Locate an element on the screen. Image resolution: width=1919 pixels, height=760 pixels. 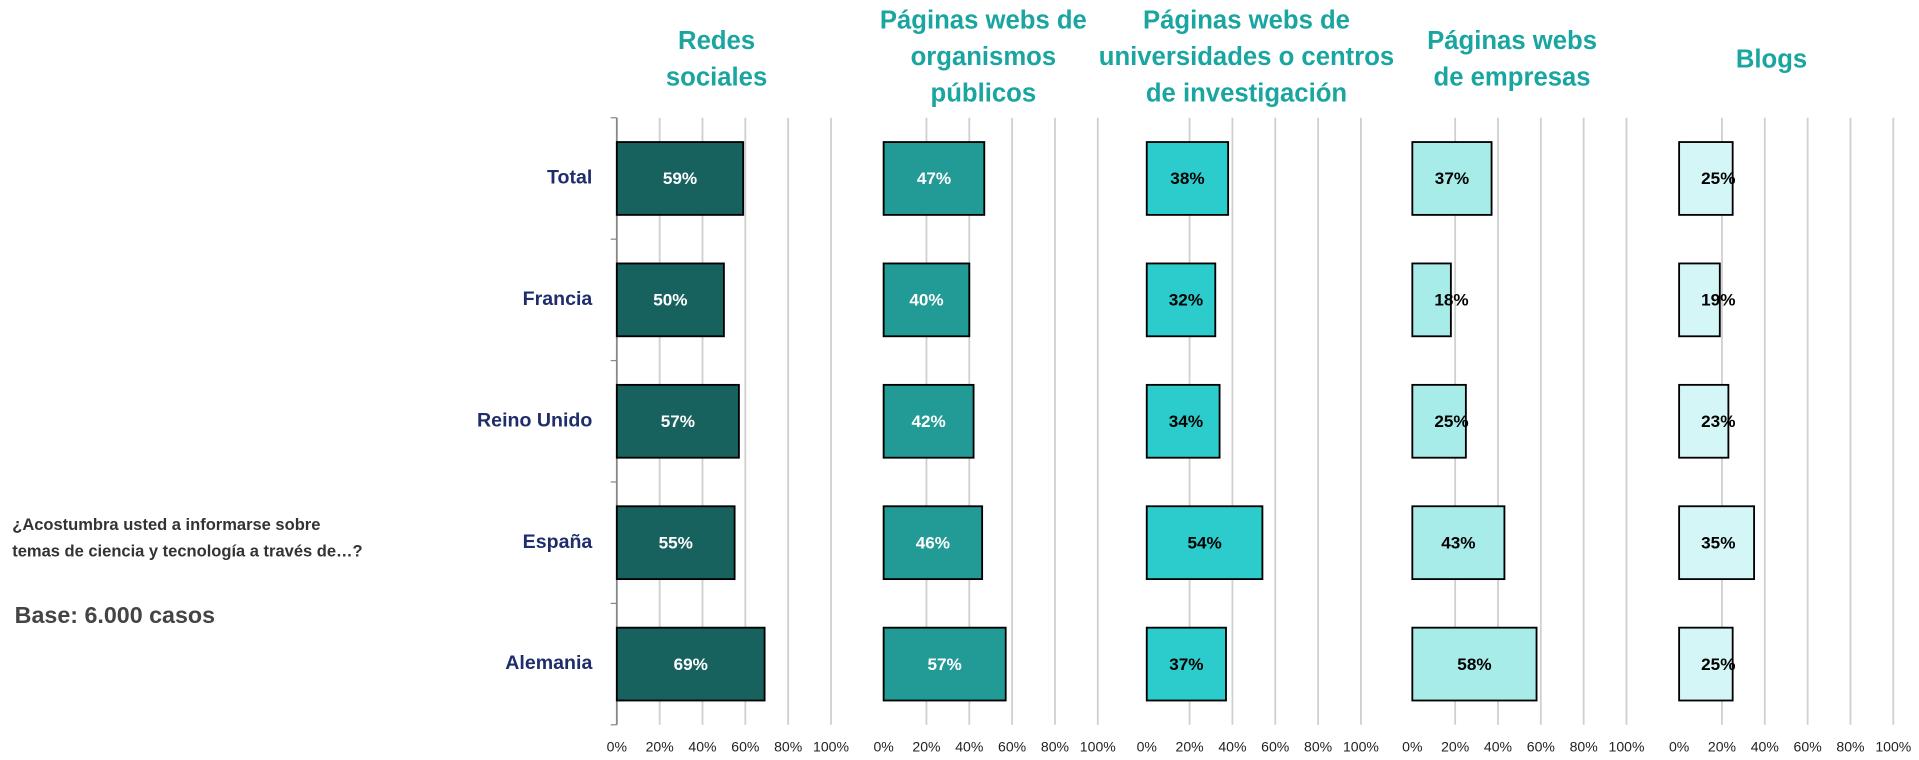
value-label: 43% is located at coordinates (1458, 542).